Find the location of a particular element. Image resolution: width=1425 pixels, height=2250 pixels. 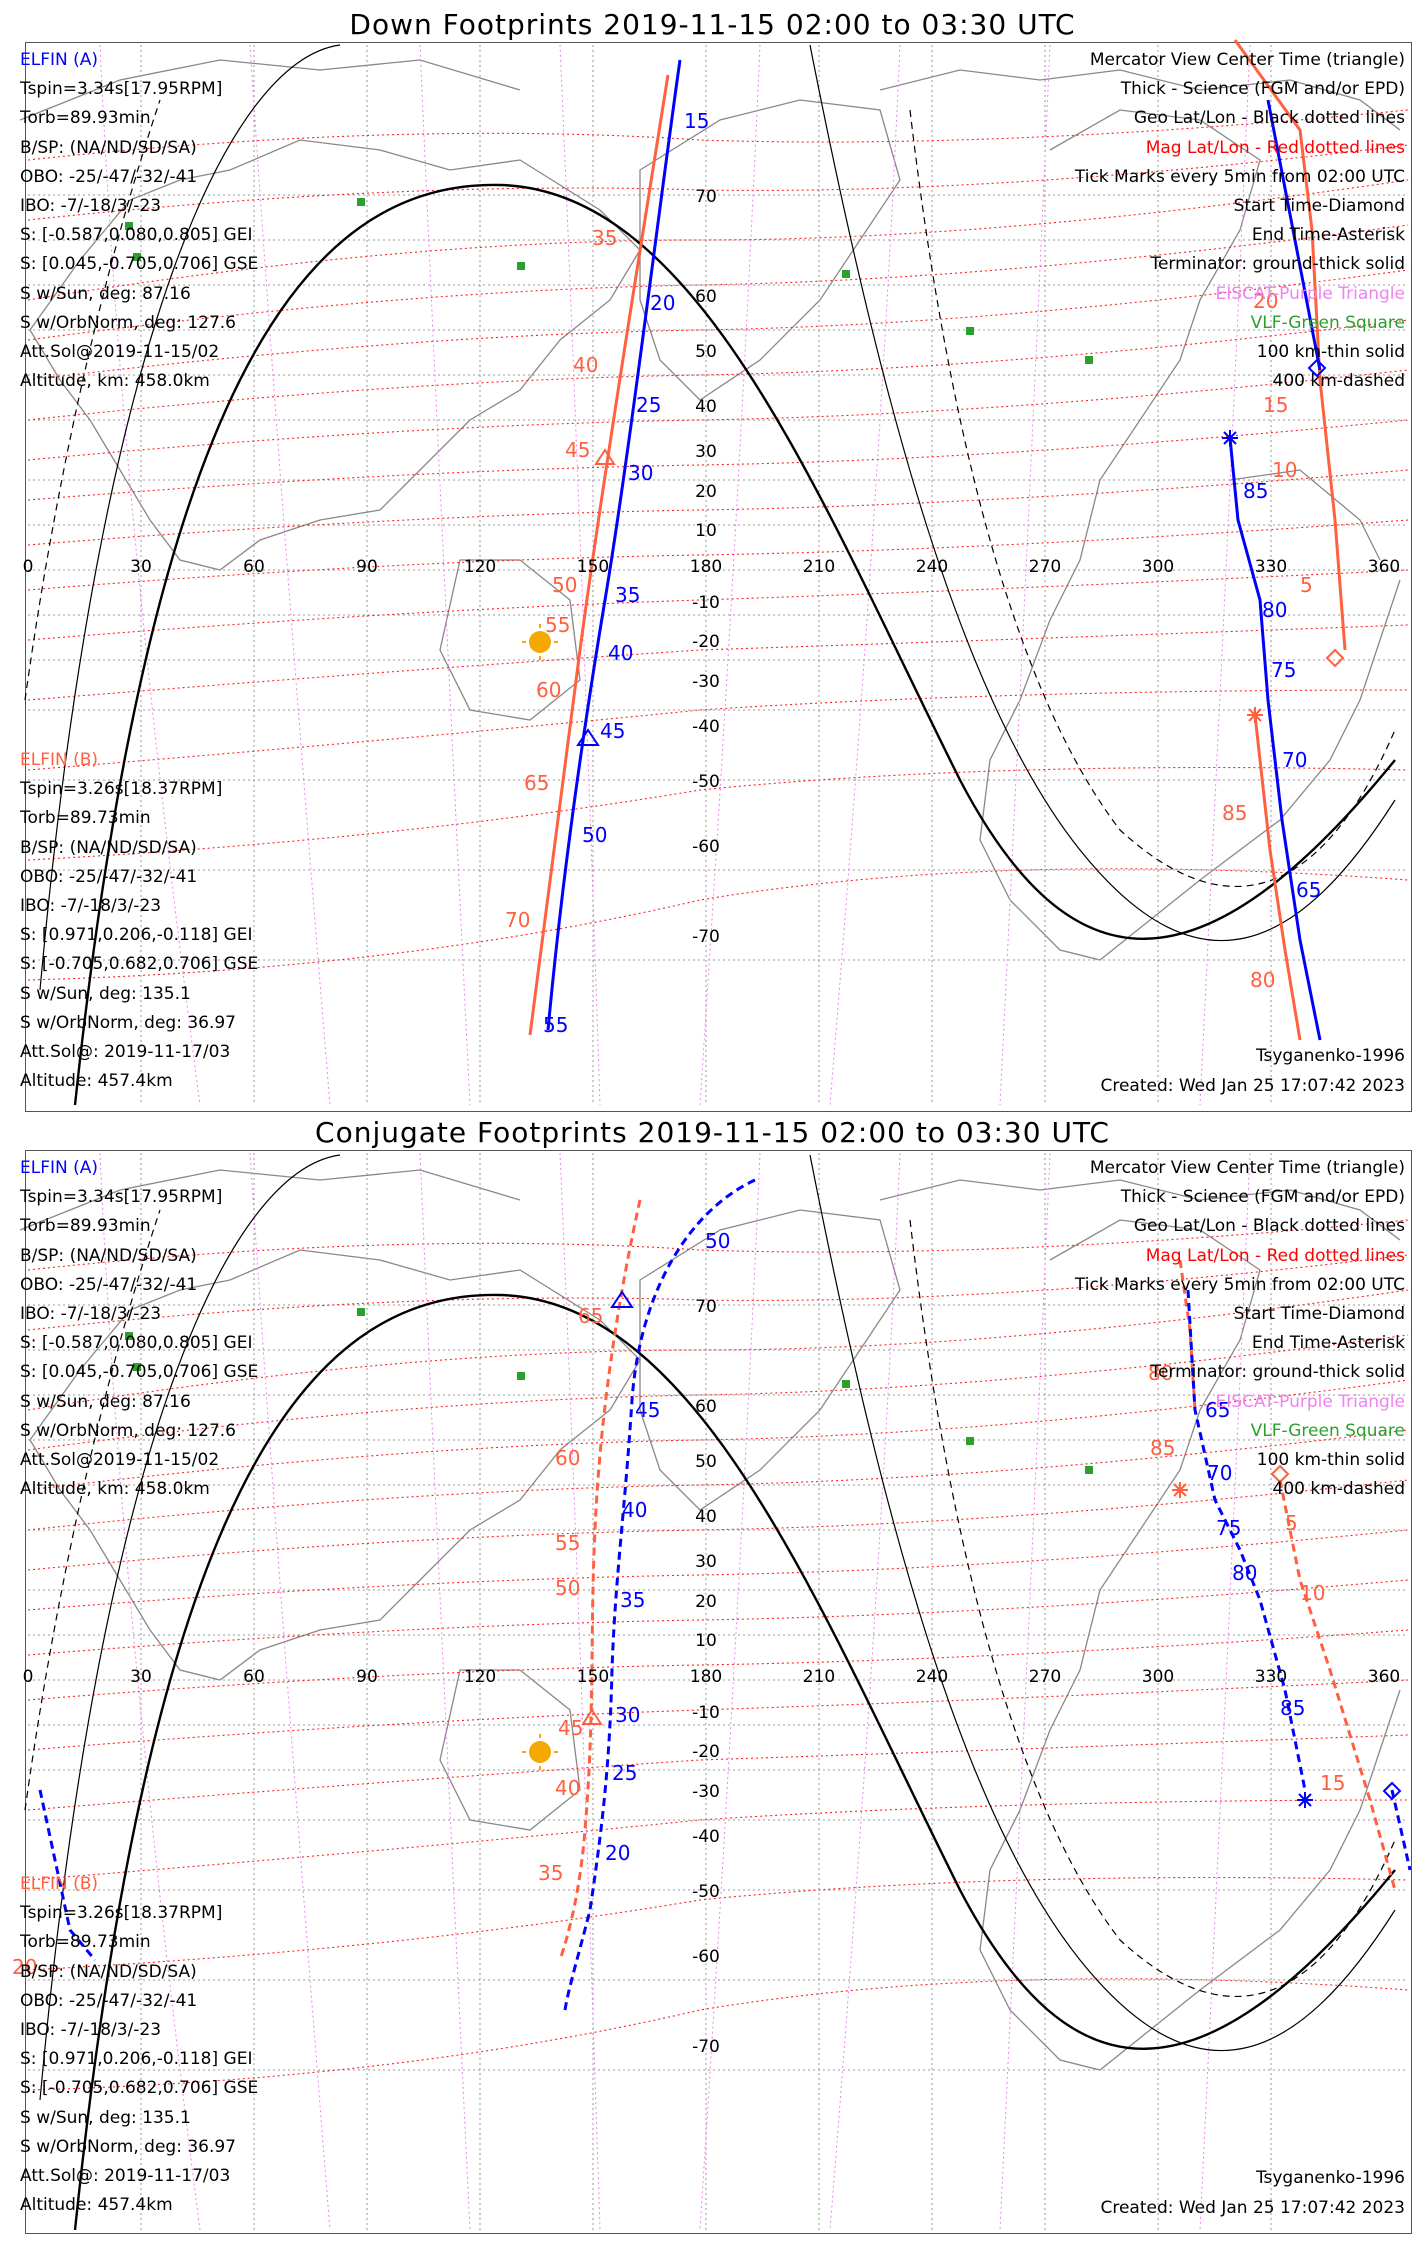

info-line: S w/Sun, deg: 87.16 is located at coordinates (105, 293).